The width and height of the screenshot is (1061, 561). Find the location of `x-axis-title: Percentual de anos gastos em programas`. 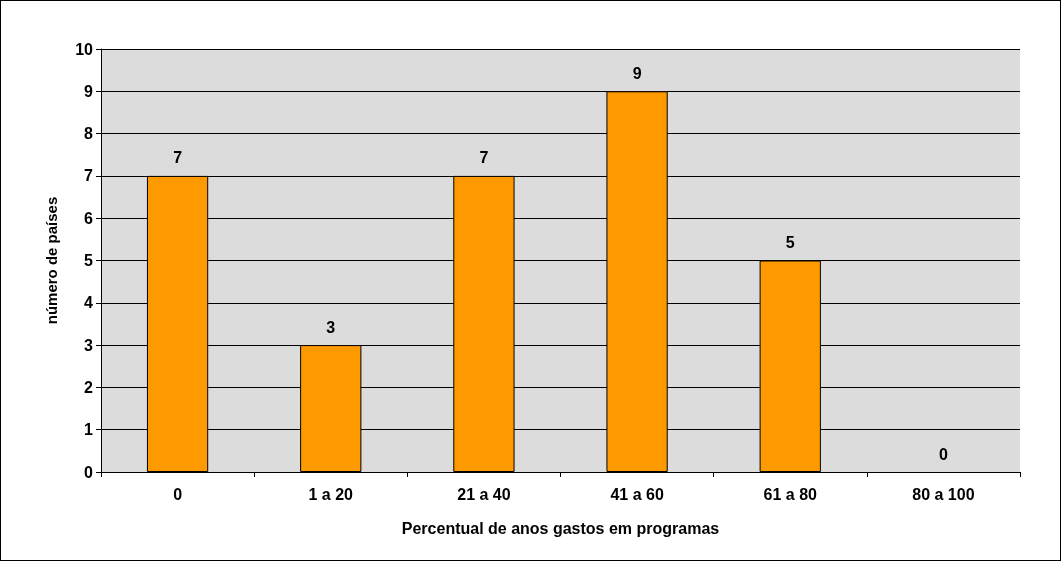

x-axis-title: Percentual de anos gastos em programas is located at coordinates (560, 528).